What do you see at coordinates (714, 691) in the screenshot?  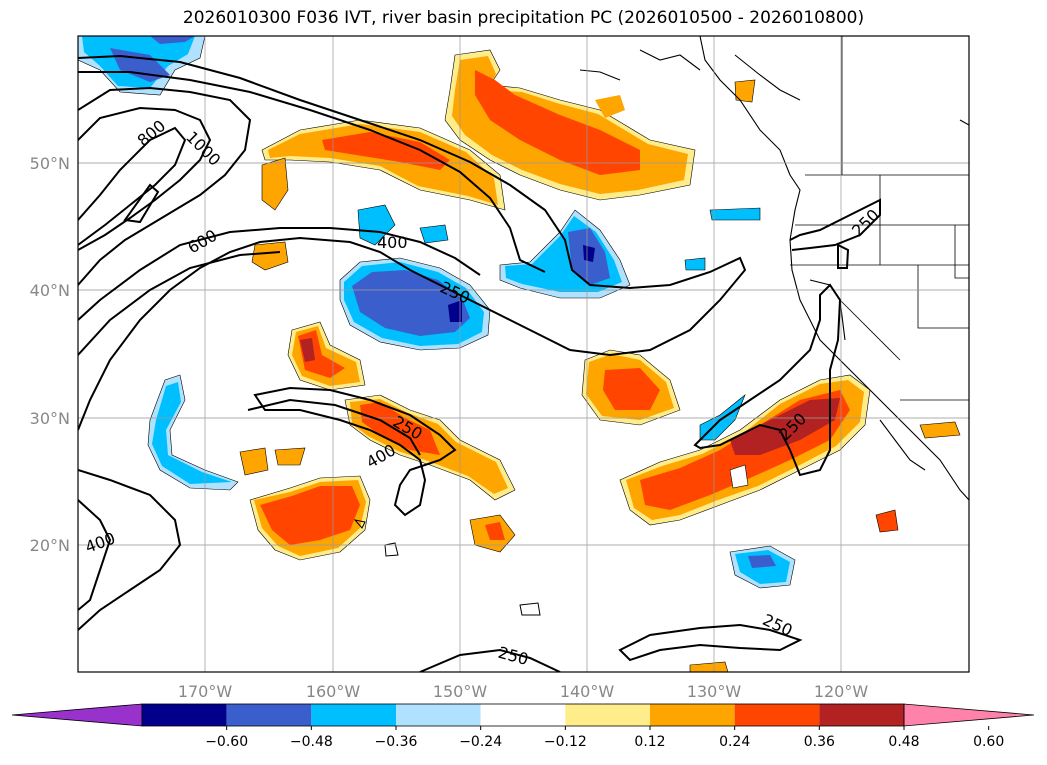 I see `lon-label-130w: 130°W` at bounding box center [714, 691].